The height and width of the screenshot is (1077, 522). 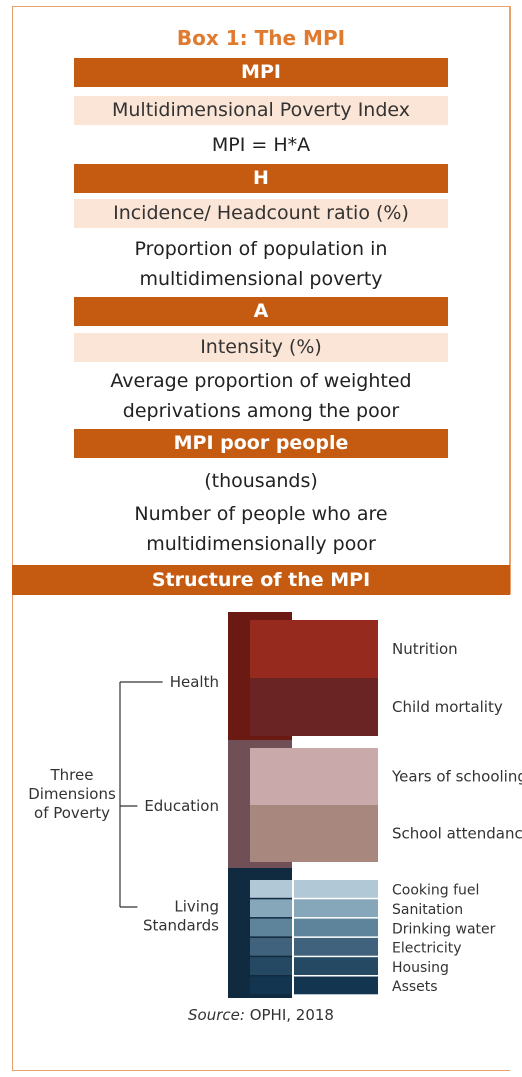 I want to click on dimension-label-0-0: Health, so click(x=194, y=682).